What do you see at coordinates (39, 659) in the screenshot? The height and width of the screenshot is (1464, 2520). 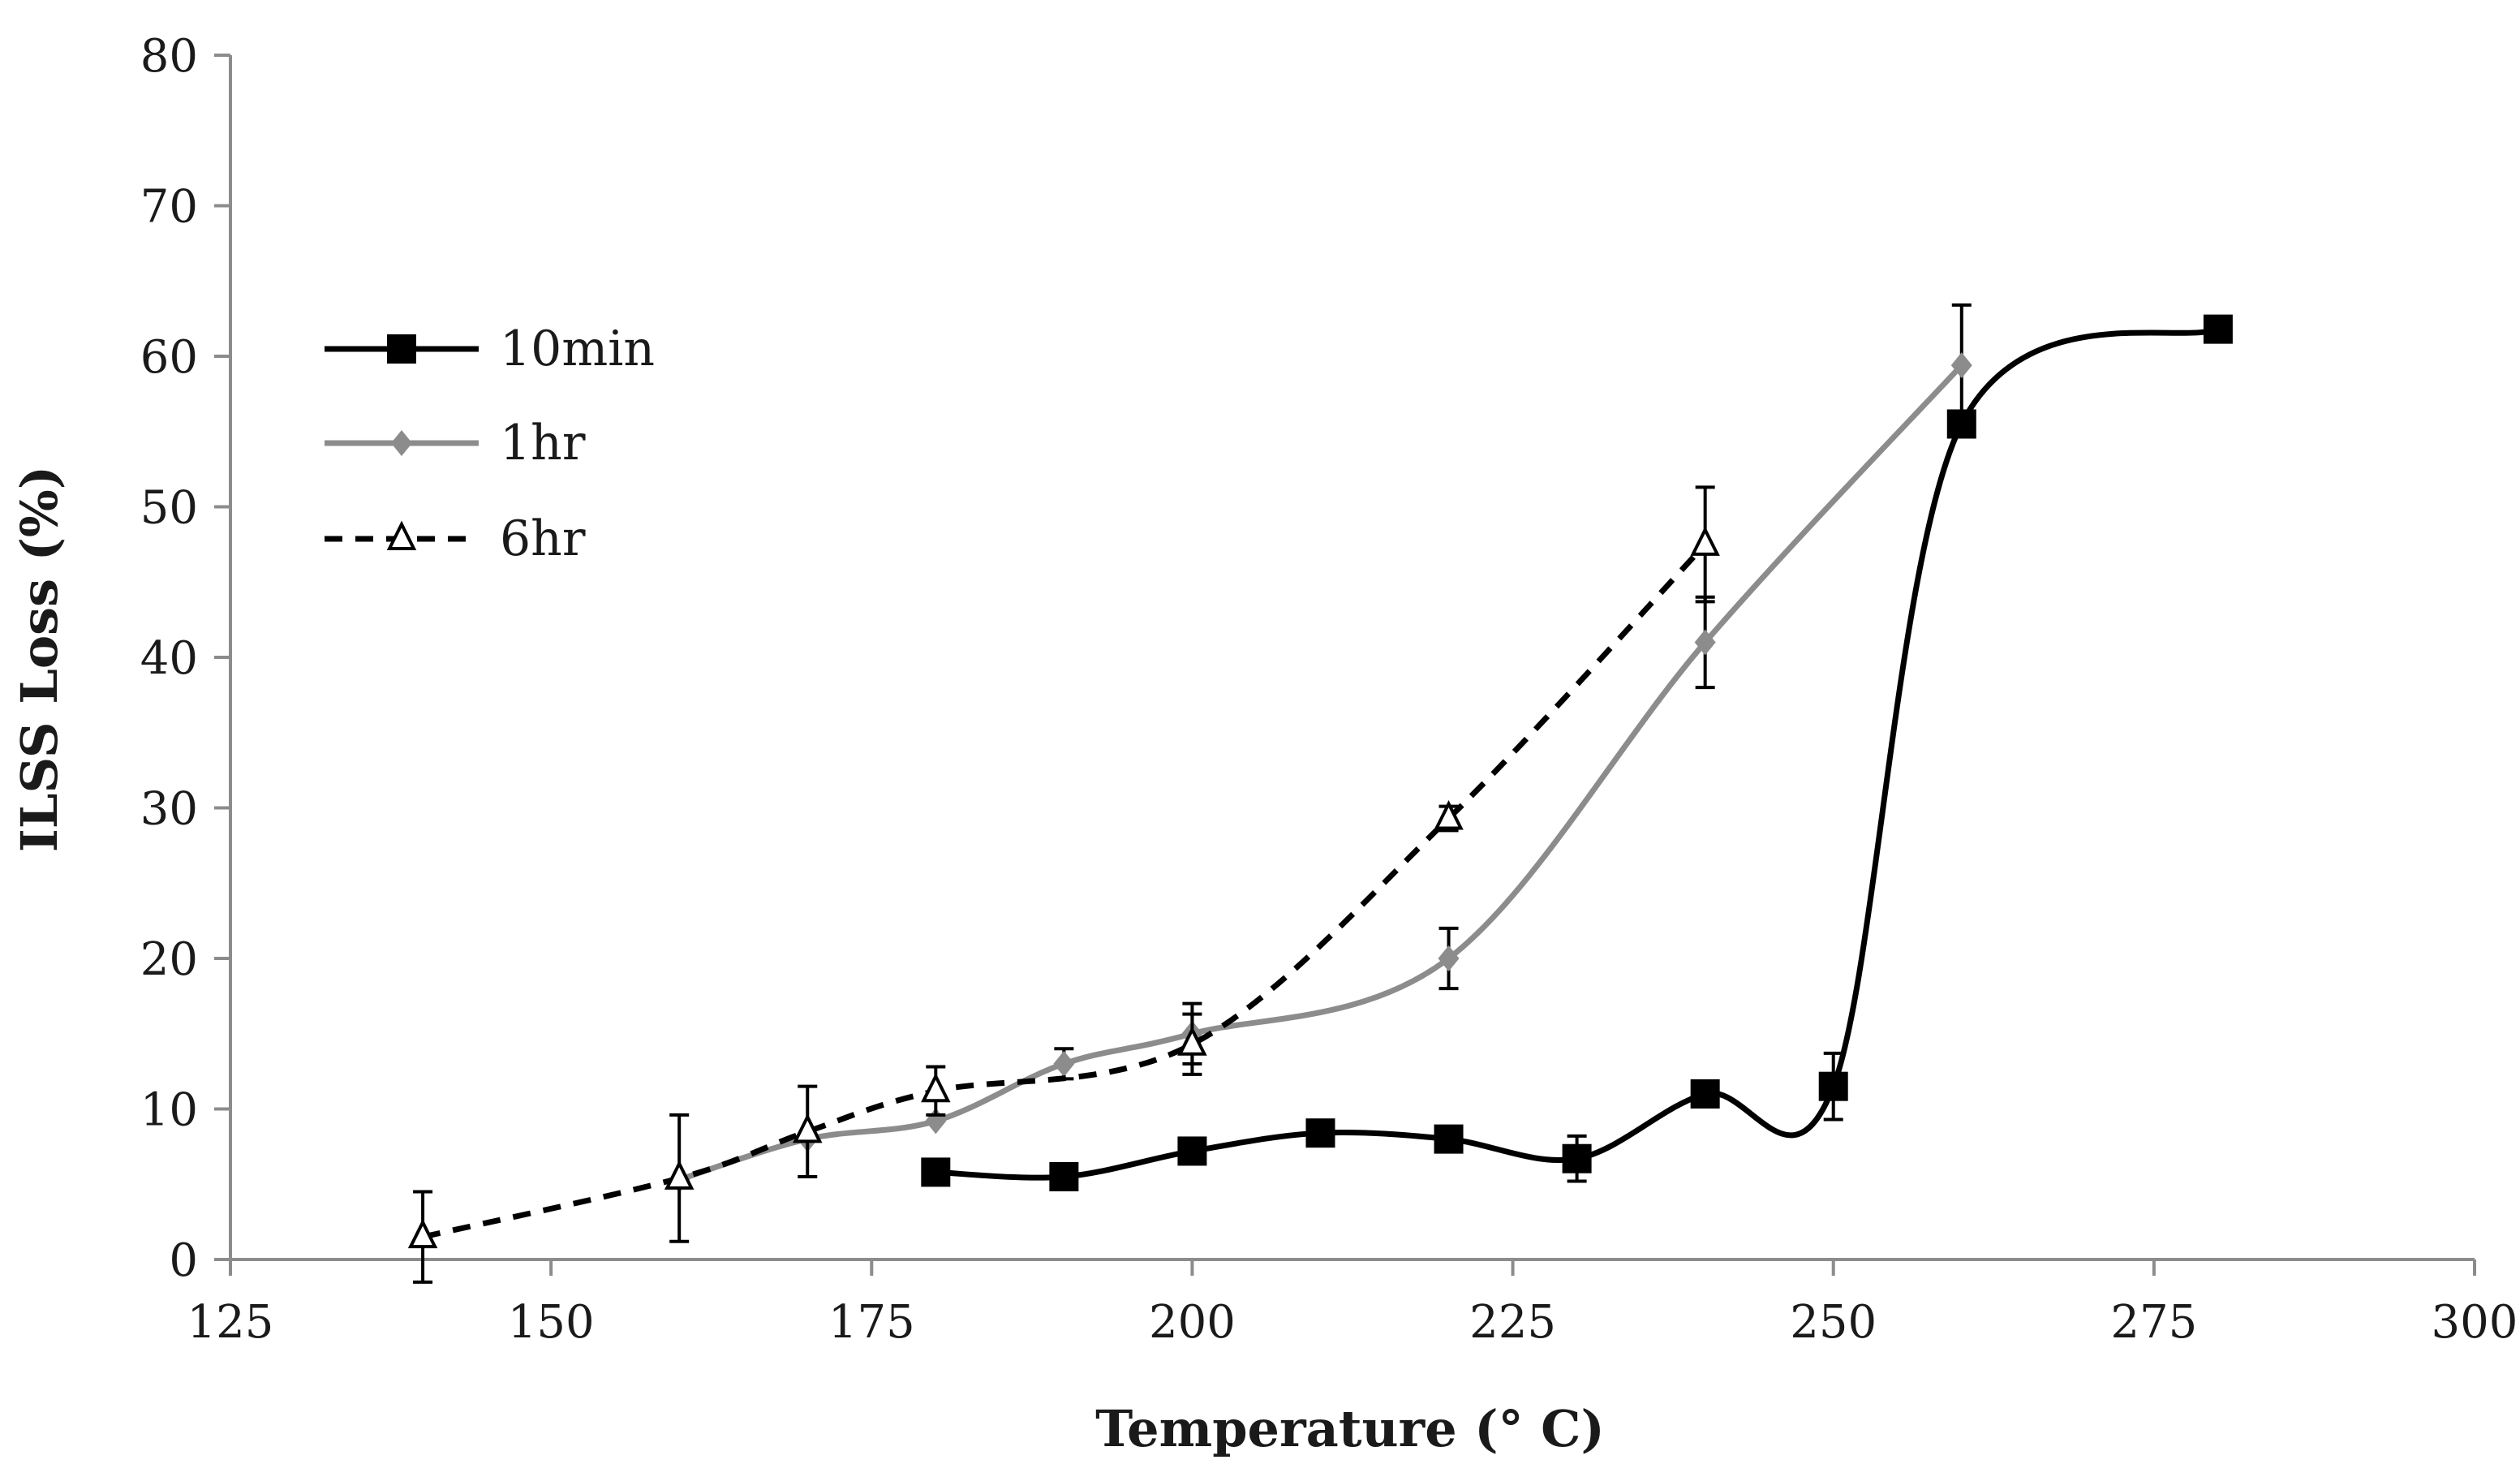 I see `y-axis-title: ILSS Loss (%)` at bounding box center [39, 659].